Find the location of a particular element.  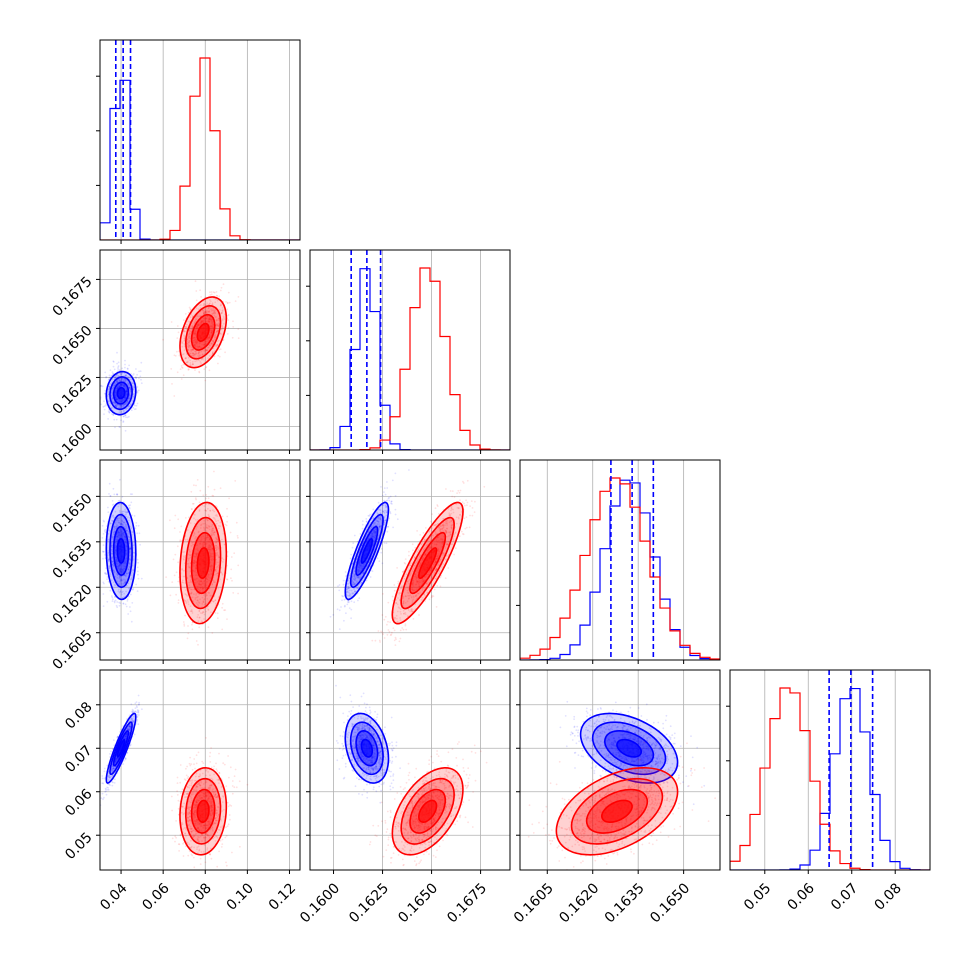

contour-red is located at coordinates (203, 332).